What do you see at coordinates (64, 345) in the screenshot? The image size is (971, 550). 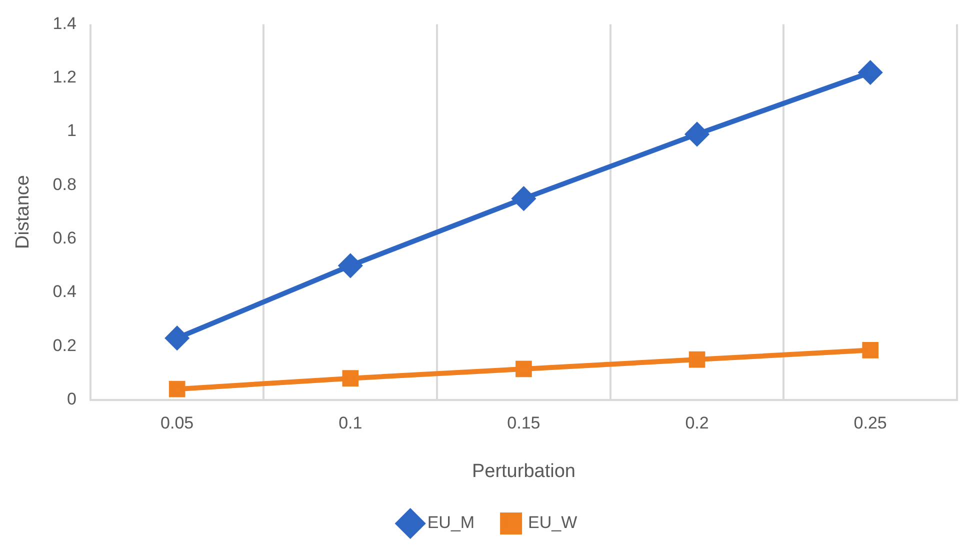 I see `y-tick-label: 0.2` at bounding box center [64, 345].